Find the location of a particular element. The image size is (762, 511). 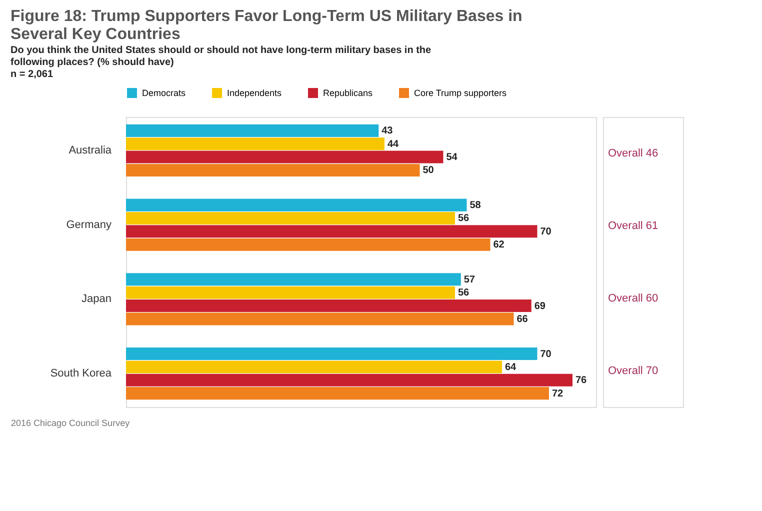

legend-label: Republicans is located at coordinates (348, 93).